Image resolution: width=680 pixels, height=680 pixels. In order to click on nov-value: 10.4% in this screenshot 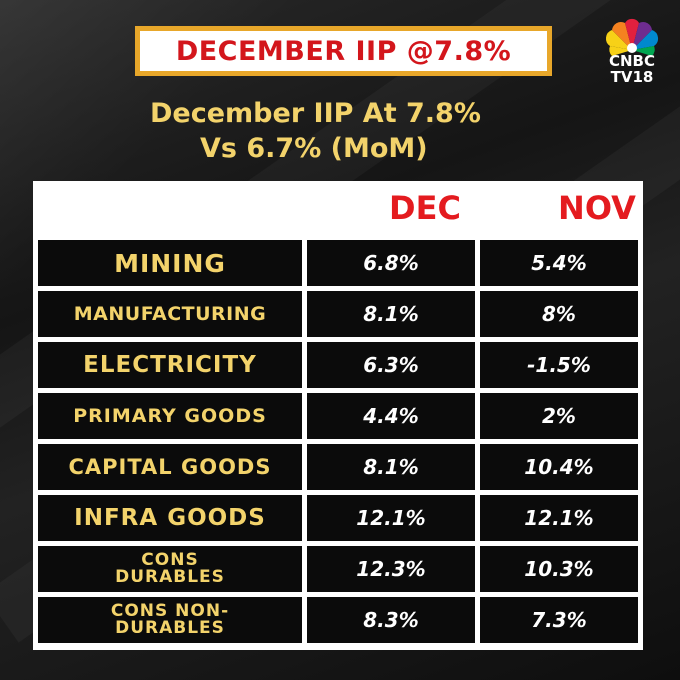, I will do `click(559, 467)`.